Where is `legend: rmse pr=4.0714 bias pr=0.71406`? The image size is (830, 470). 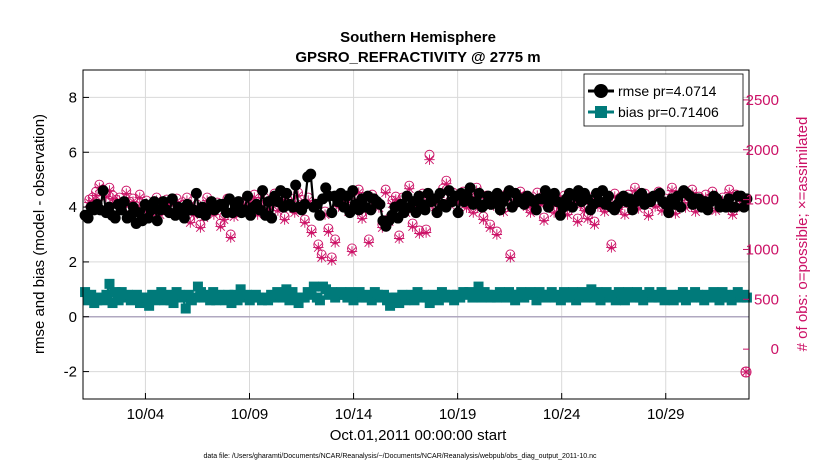
legend: rmse pr=4.0714 bias pr=0.71406 is located at coordinates (663, 100).